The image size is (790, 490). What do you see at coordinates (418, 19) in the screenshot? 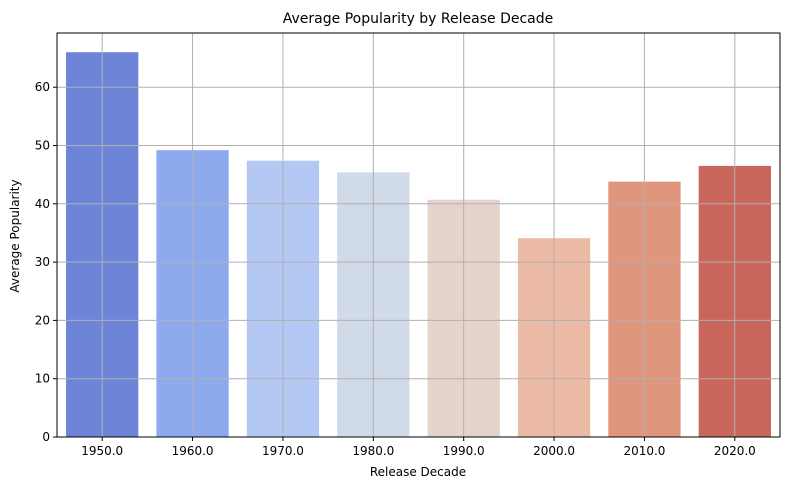
I see `chart-title: Average Popularity by Release Decade` at bounding box center [418, 19].